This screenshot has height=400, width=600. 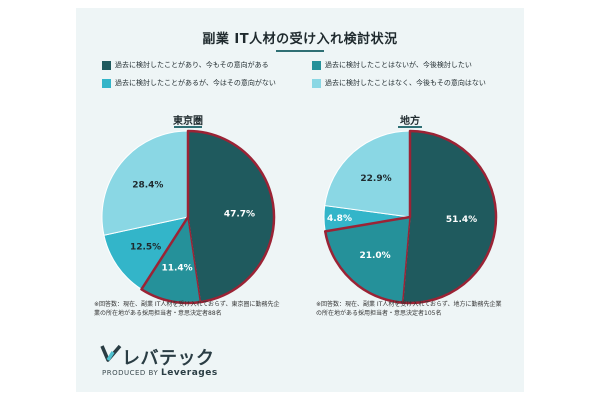 I want to click on chart-title-underline-tokyo, so click(x=188, y=127).